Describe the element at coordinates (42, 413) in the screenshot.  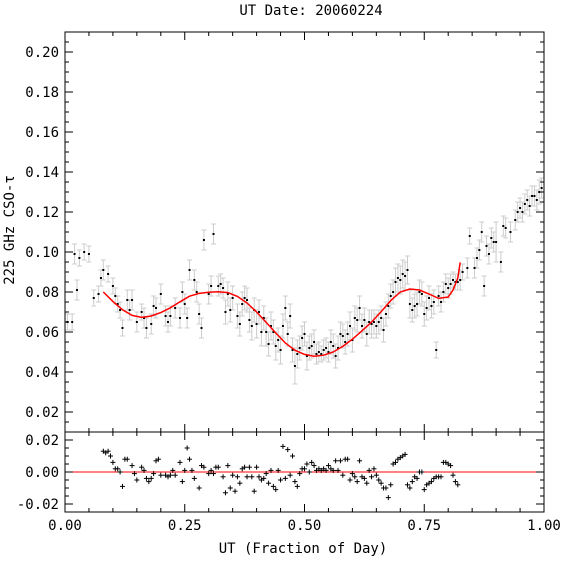
I see `y-tick-label: 0.02` at that location.